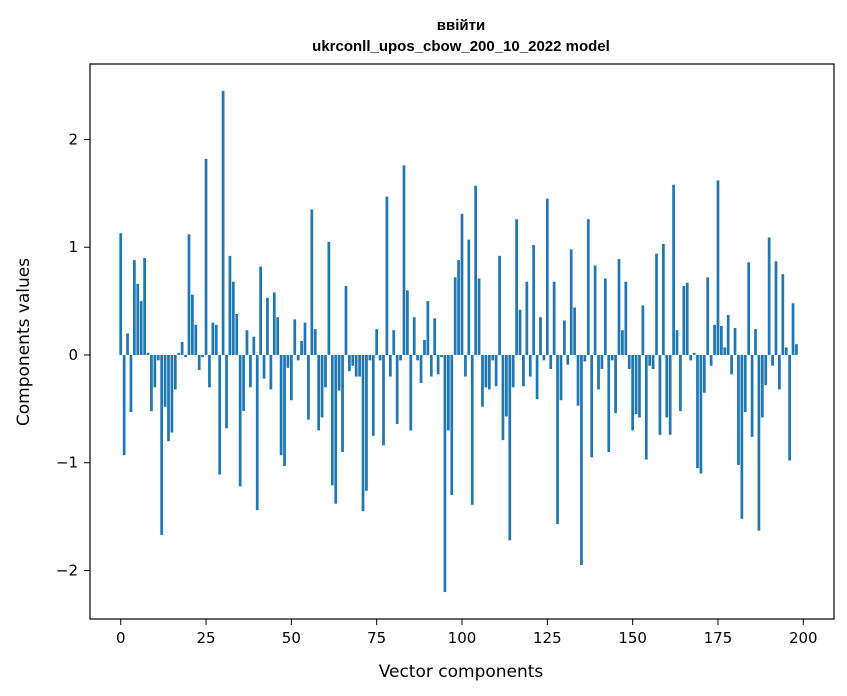 This screenshot has height=696, width=847. What do you see at coordinates (461, 46) in the screenshot?
I see `chart-subtitle: ukrconll_upos_cbow_200_10_2022 model` at bounding box center [461, 46].